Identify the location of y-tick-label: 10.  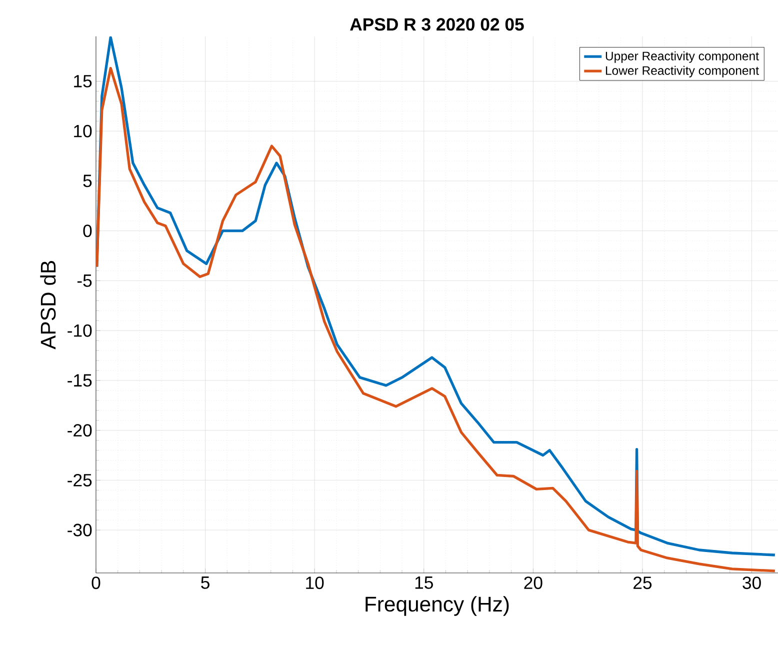
(83, 131).